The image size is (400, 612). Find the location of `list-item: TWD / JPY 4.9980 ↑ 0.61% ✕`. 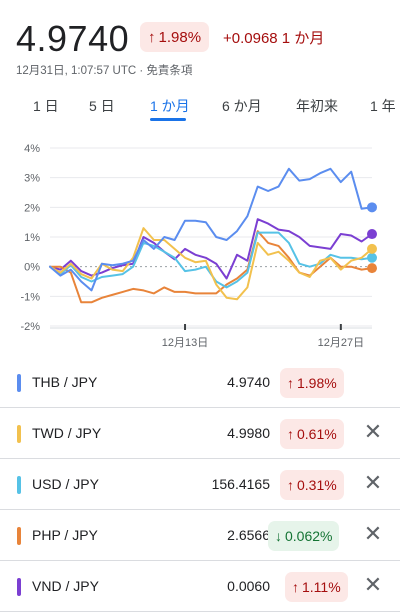

list-item: TWD / JPY 4.9980 ↑ 0.61% ✕ is located at coordinates (200, 434).